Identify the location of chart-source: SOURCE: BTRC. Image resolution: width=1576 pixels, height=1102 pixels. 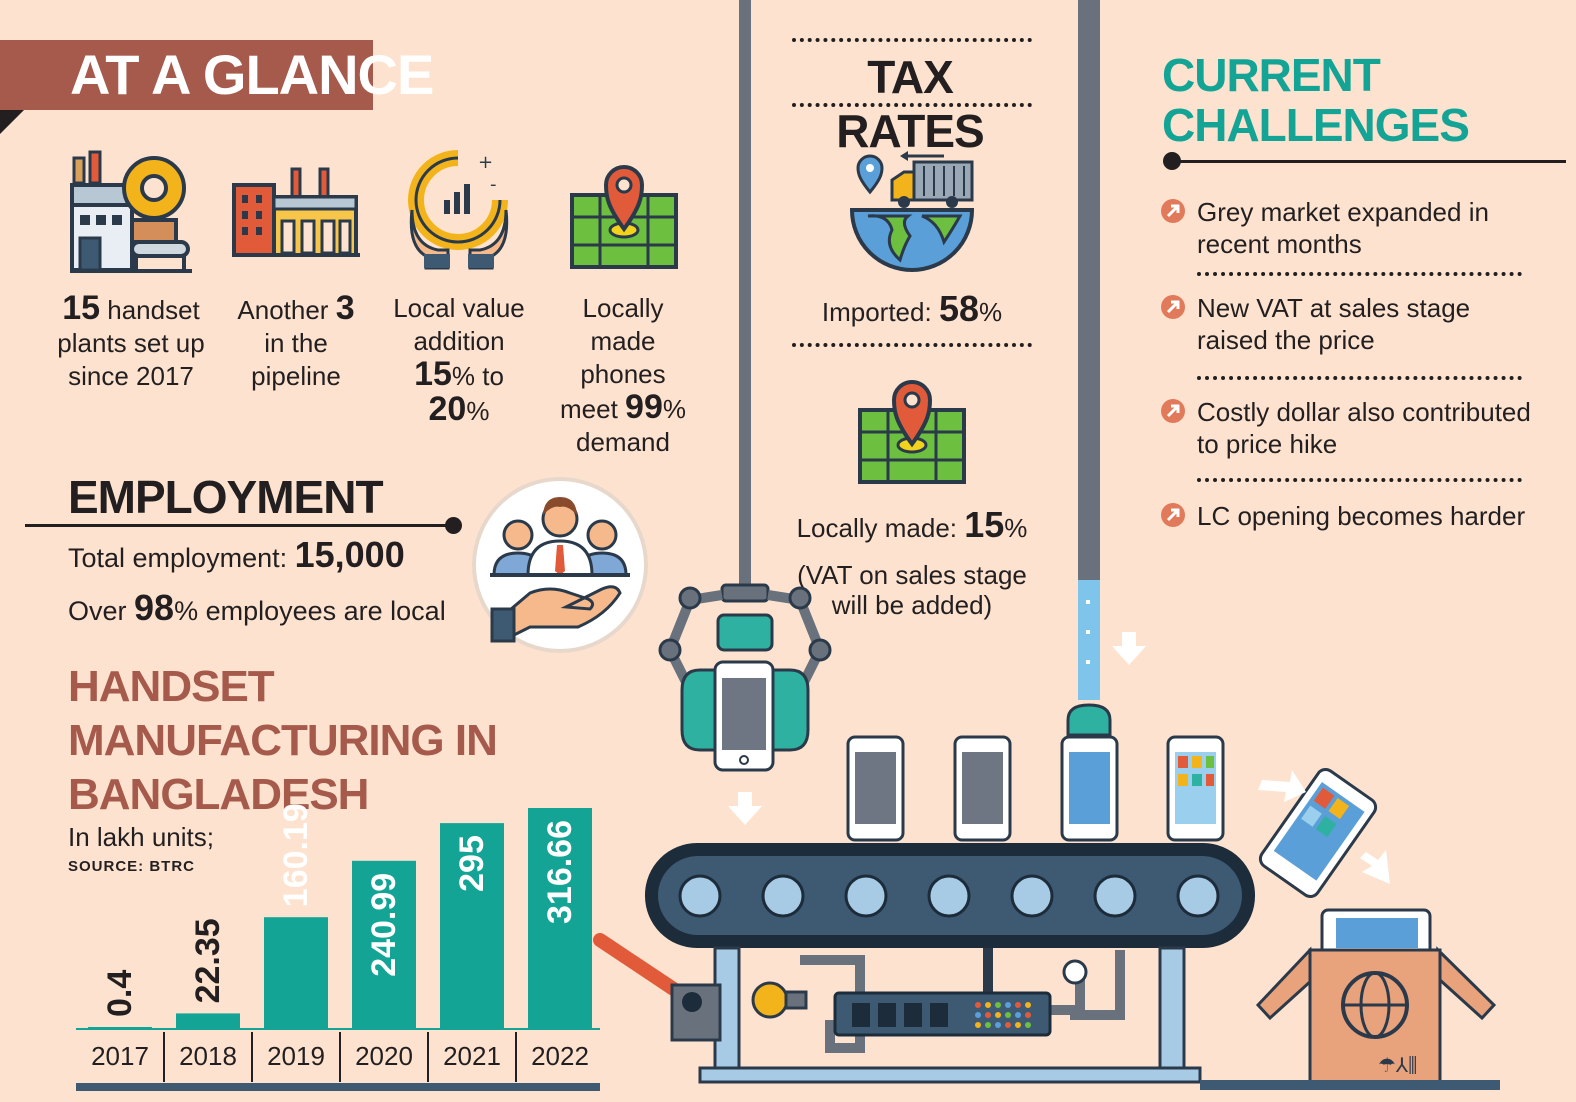
(131, 866).